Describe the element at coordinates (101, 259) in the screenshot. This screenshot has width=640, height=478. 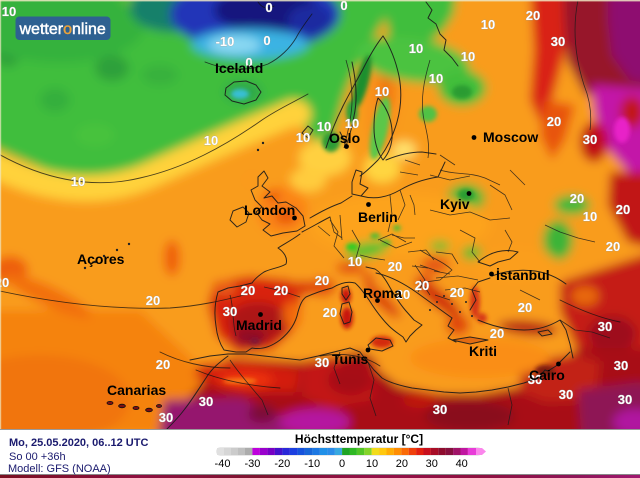
I see `svg-text: Açores` at that location.